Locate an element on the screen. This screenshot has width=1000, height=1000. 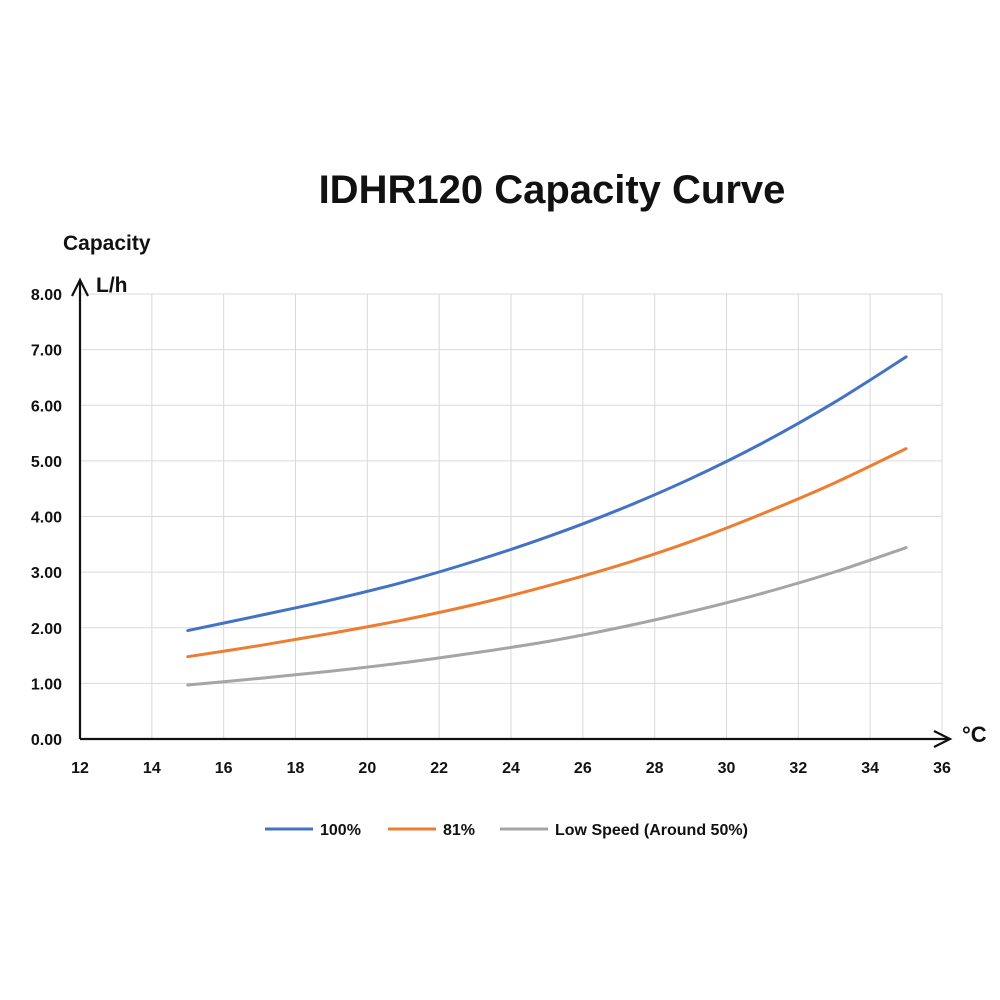
legend-label: Low Speed (Around 50%) is located at coordinates (651, 830).